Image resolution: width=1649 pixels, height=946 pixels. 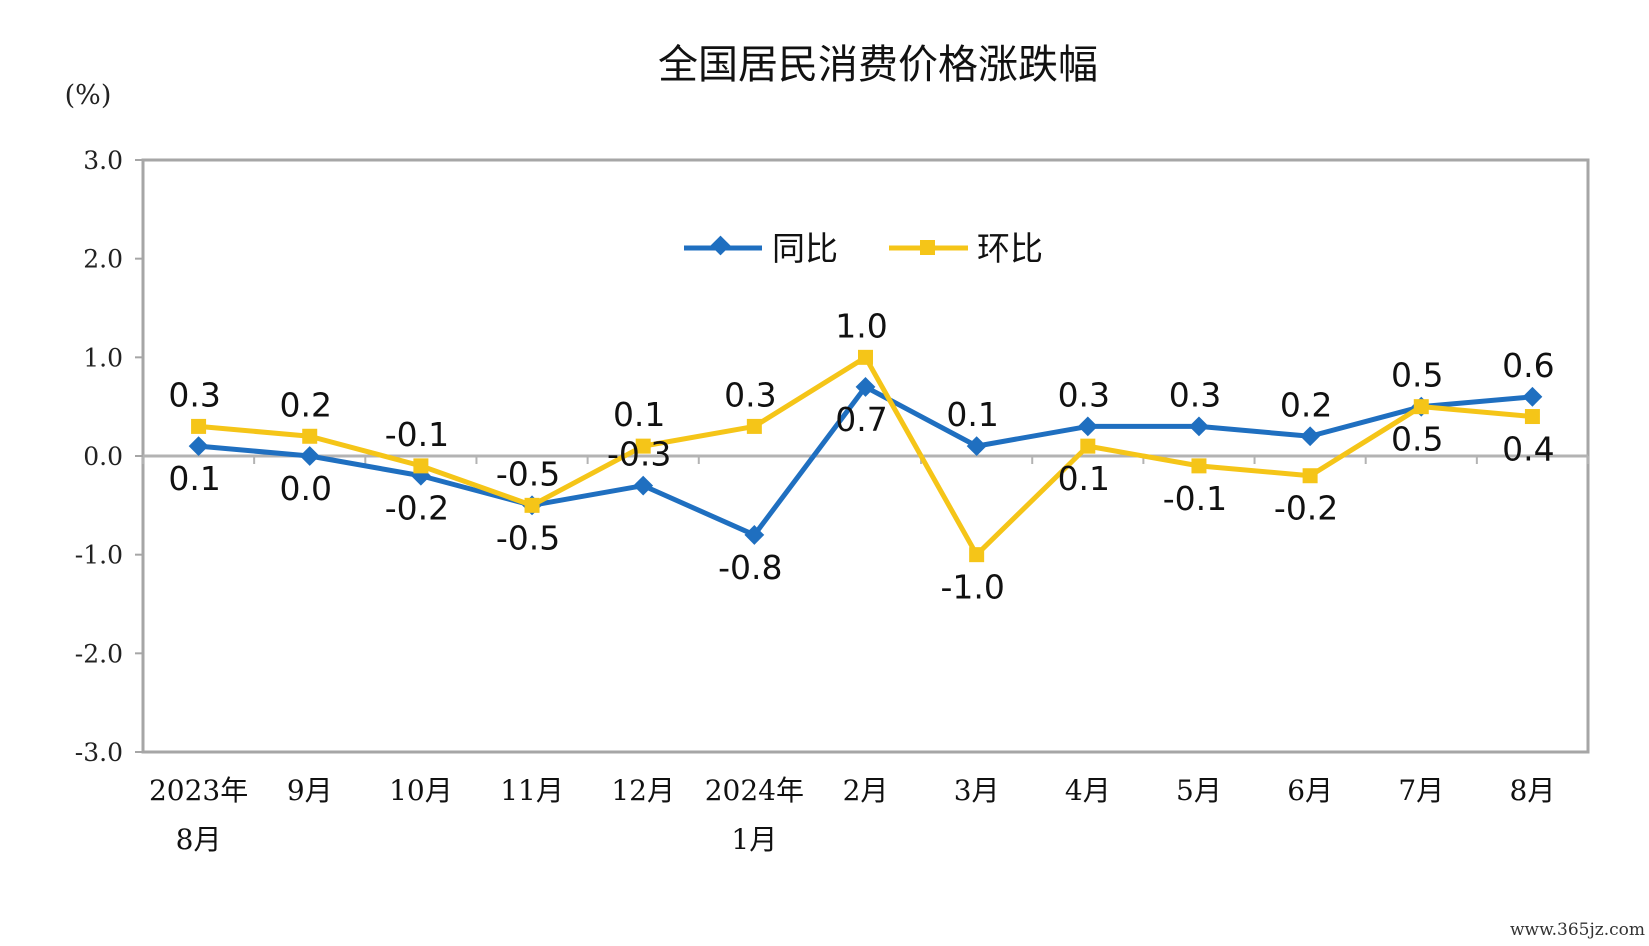 I want to click on tongbi-data-label: 0.2, so click(x=1306, y=404).